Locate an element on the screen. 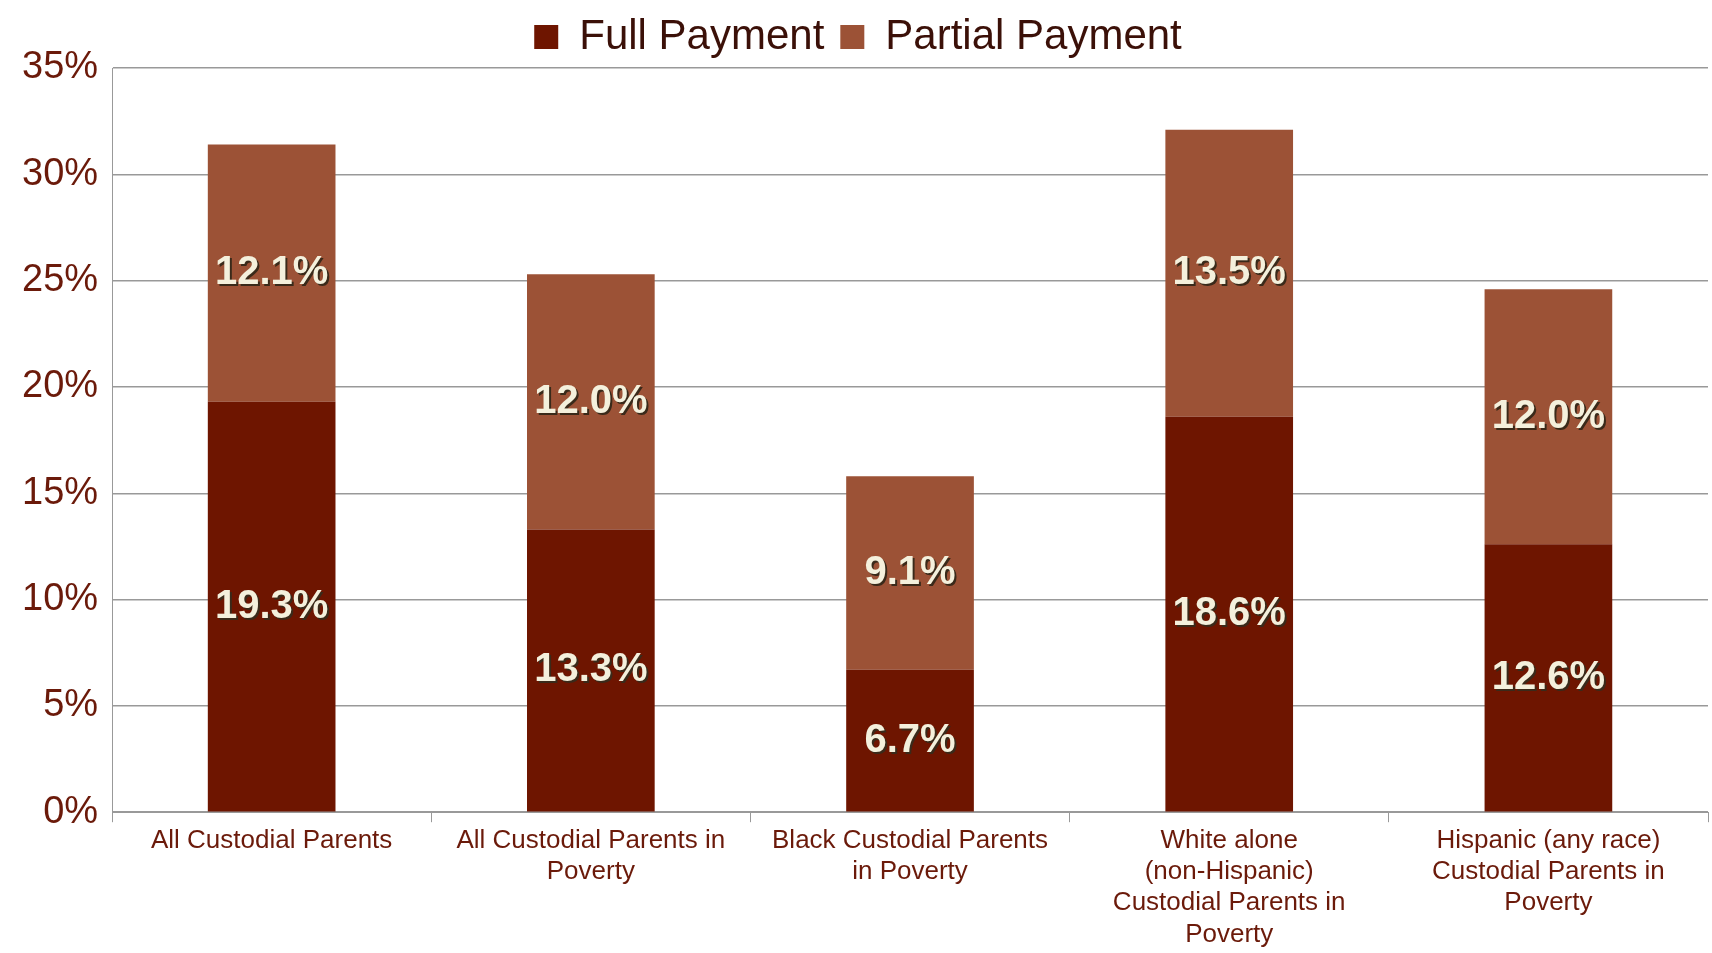 The width and height of the screenshot is (1712, 953). text: 19.3% is located at coordinates (271, 603).